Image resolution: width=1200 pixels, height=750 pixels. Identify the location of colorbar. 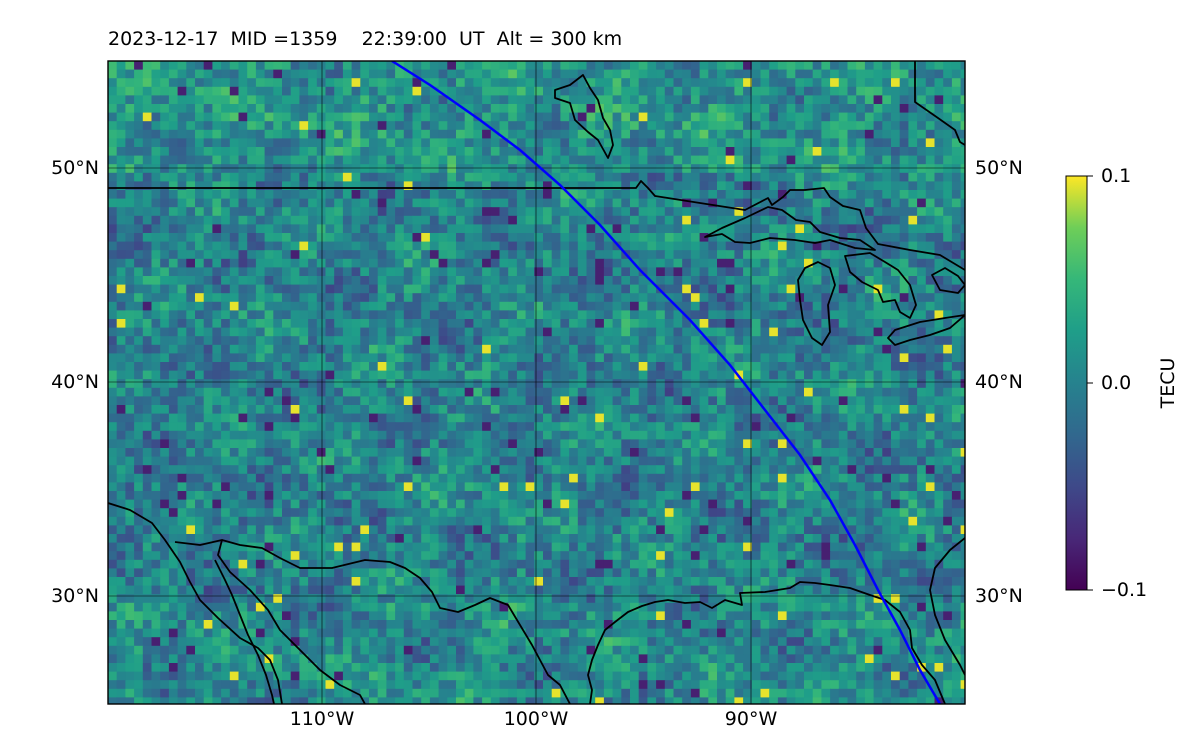
(1079, 383).